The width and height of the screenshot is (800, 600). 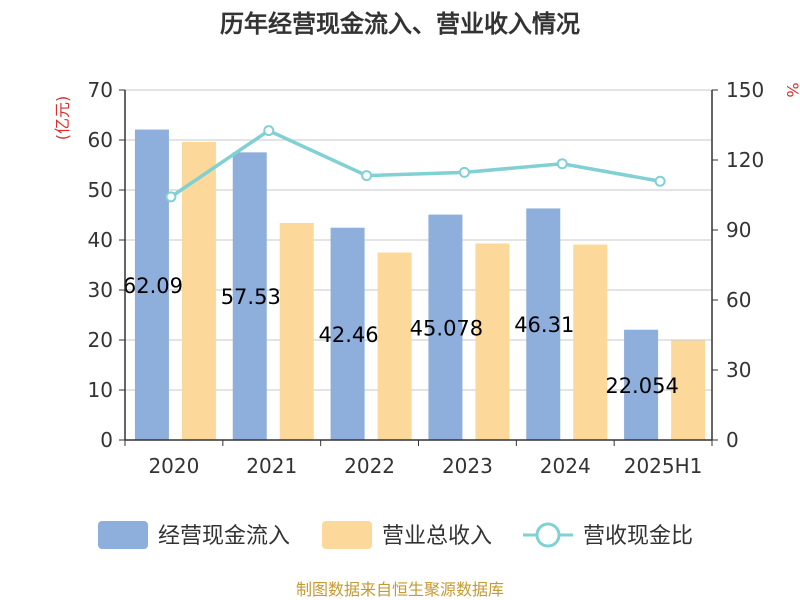 I want to click on right-tick-label: 60, so click(x=738, y=300).